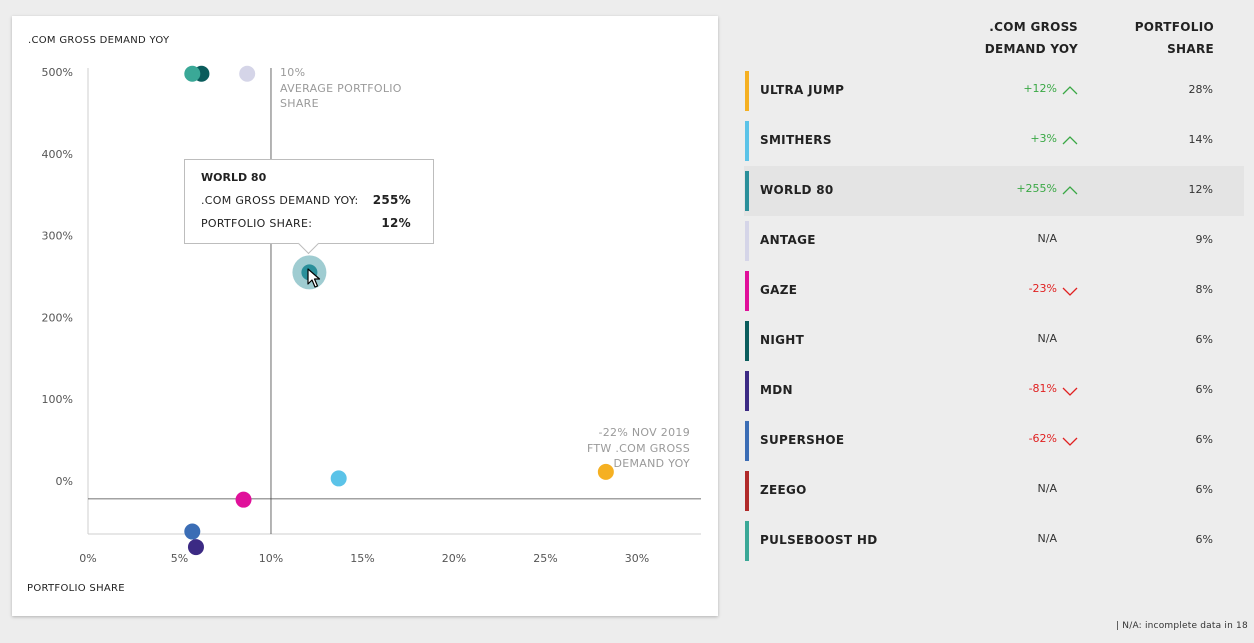 Image resolution: width=1254 pixels, height=643 pixels. Describe the element at coordinates (57, 72) in the screenshot. I see `y-tick-label: 500%` at that location.